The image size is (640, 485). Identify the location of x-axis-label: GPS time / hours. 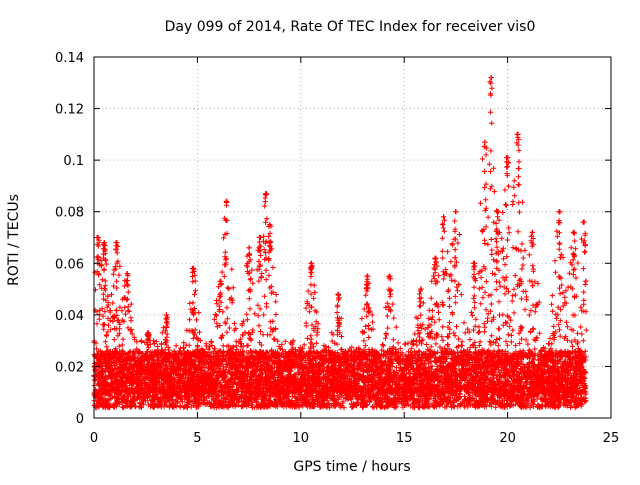
(351, 467).